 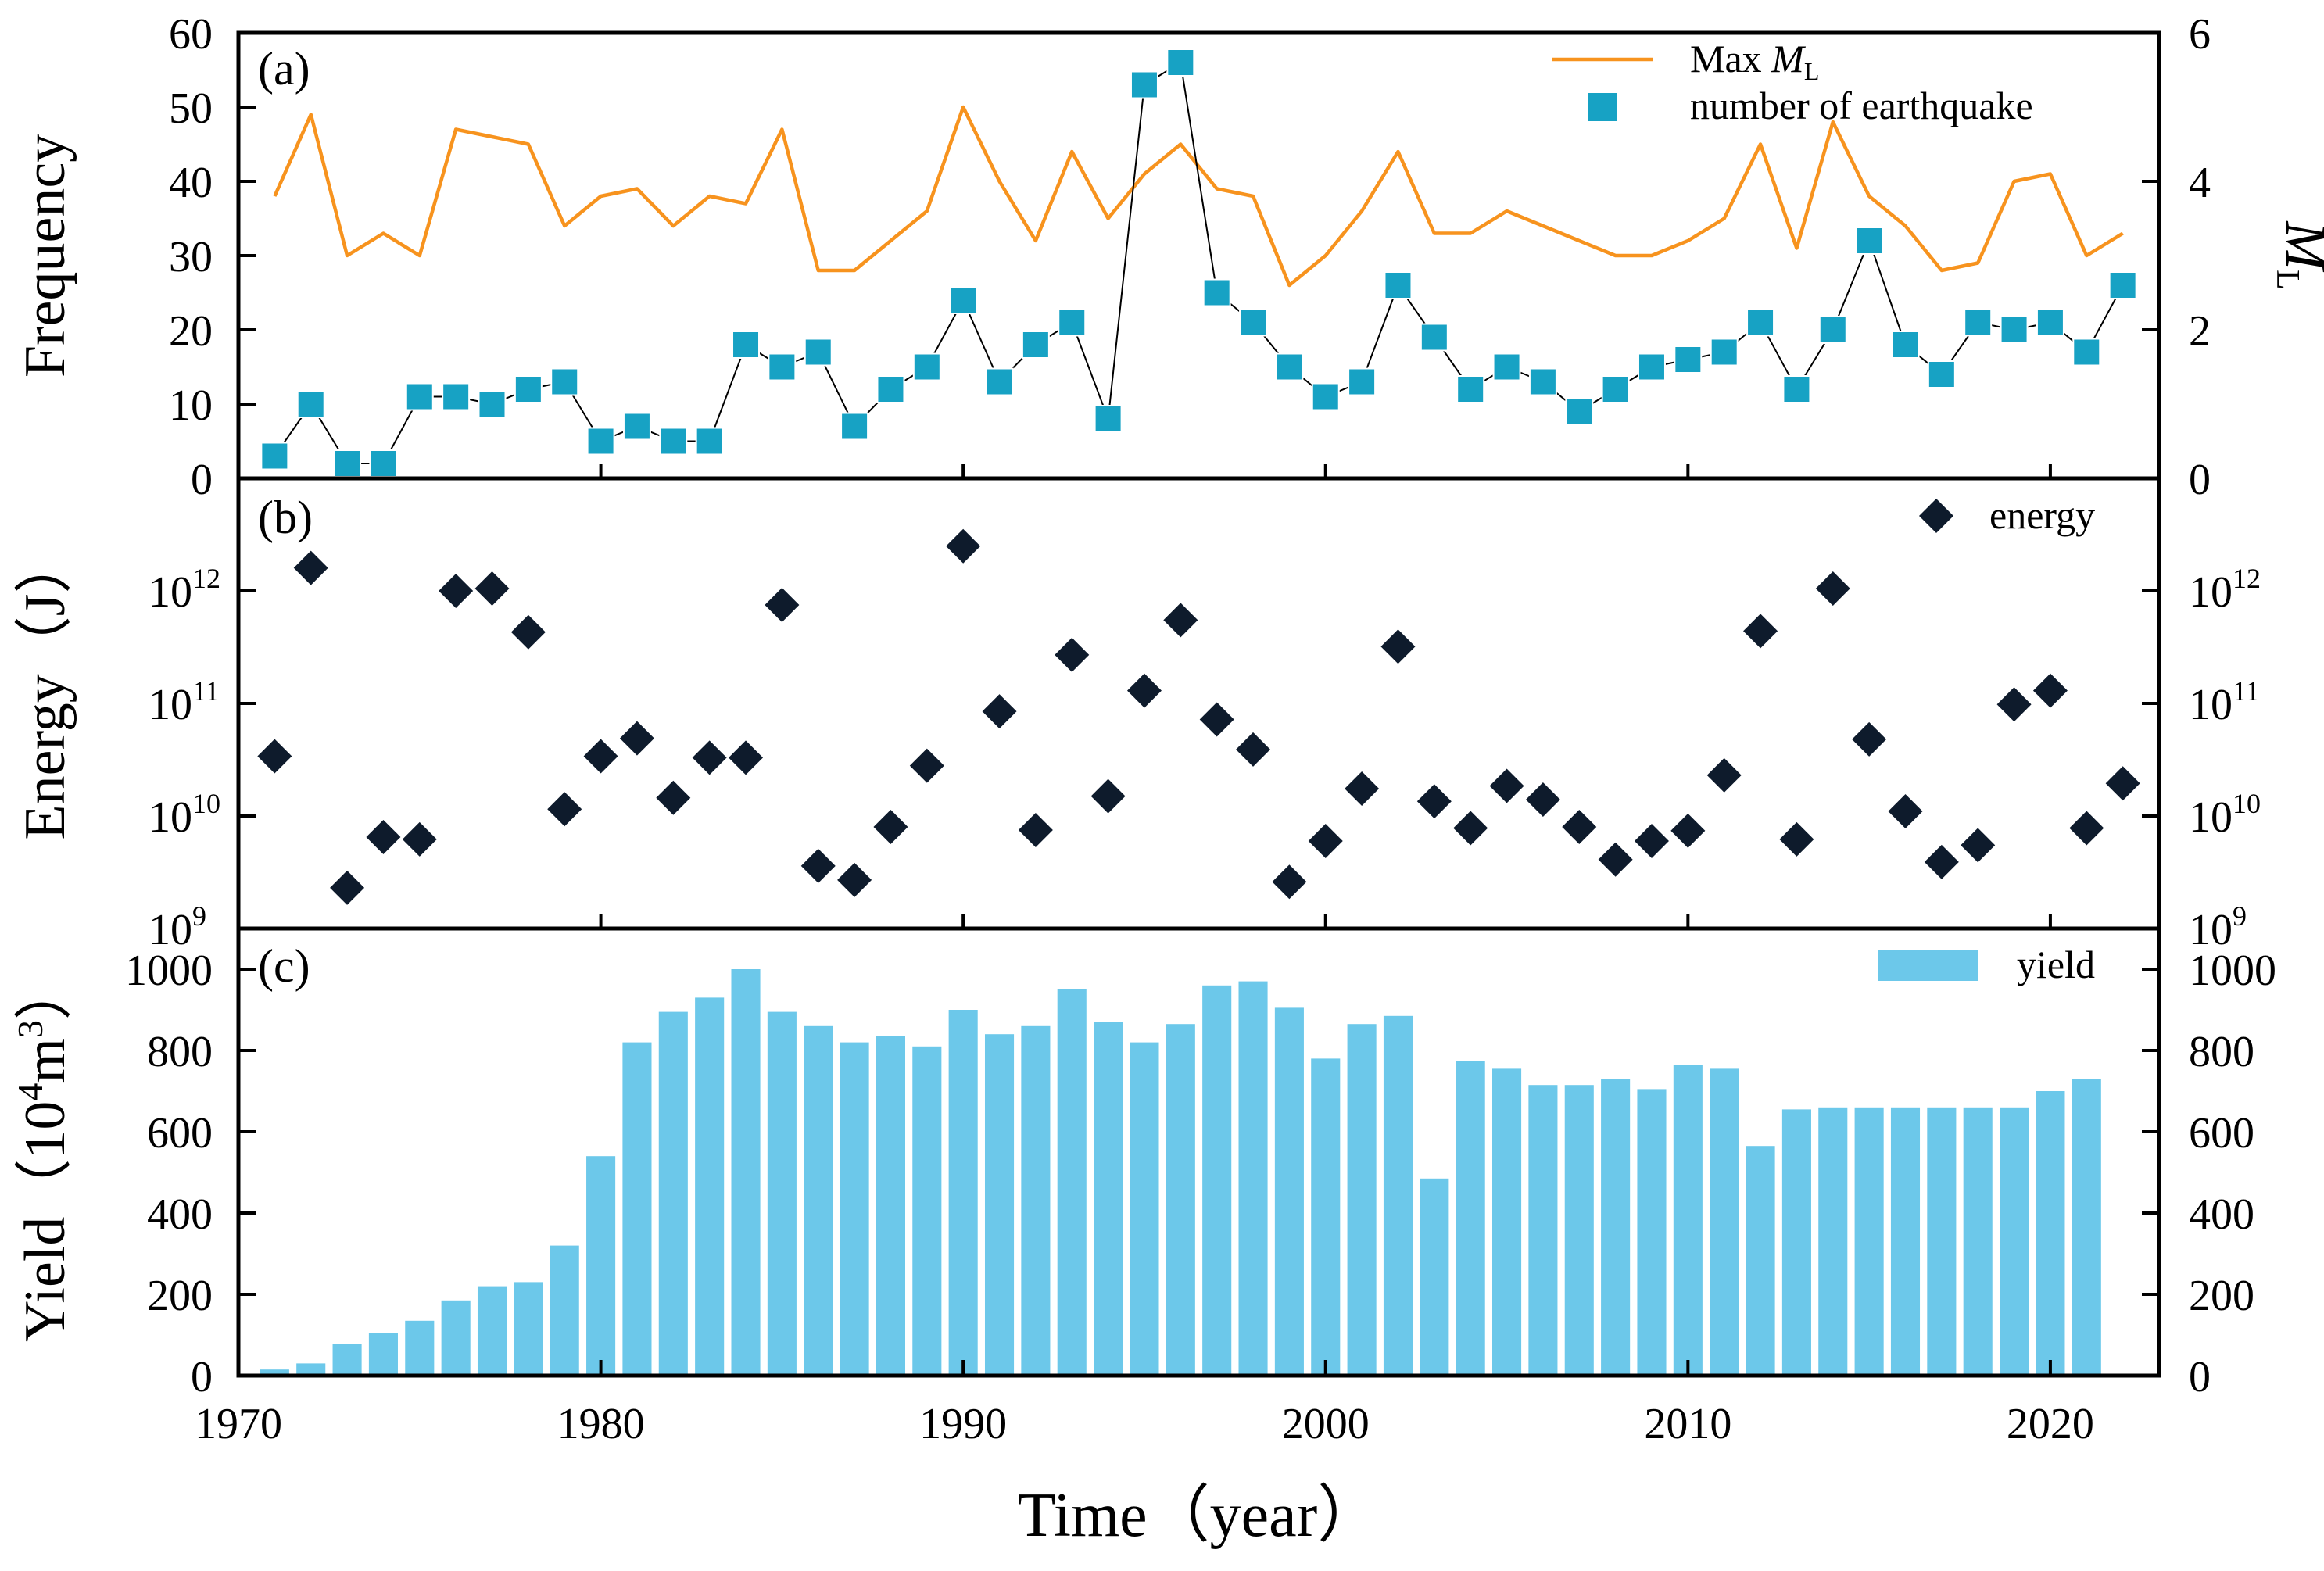 What do you see at coordinates (191, 406) in the screenshot?
I see `y-tick-label-left: 10` at bounding box center [191, 406].